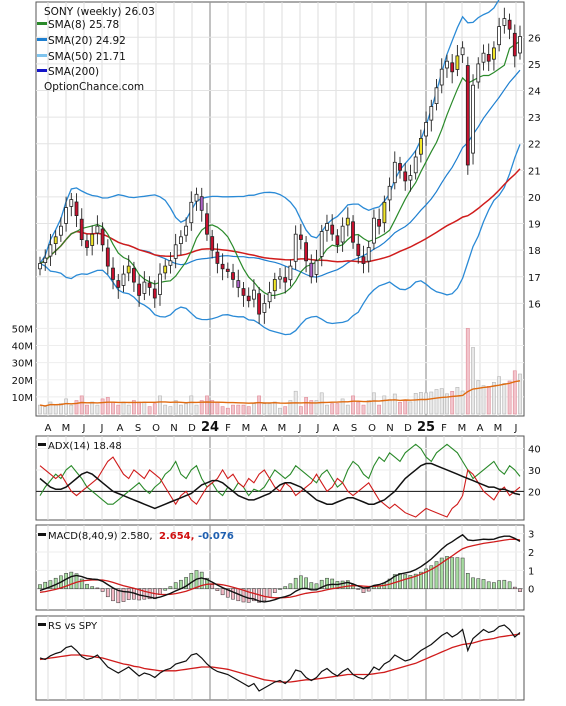 The image size is (566, 706). I want to click on x-month-label: F, so click(228, 428).